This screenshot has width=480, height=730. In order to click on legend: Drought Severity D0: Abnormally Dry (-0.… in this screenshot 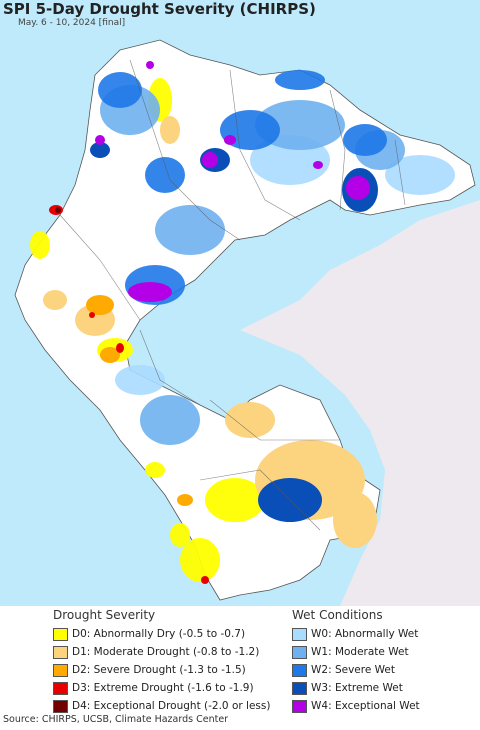, I will do `click(240, 660)`.